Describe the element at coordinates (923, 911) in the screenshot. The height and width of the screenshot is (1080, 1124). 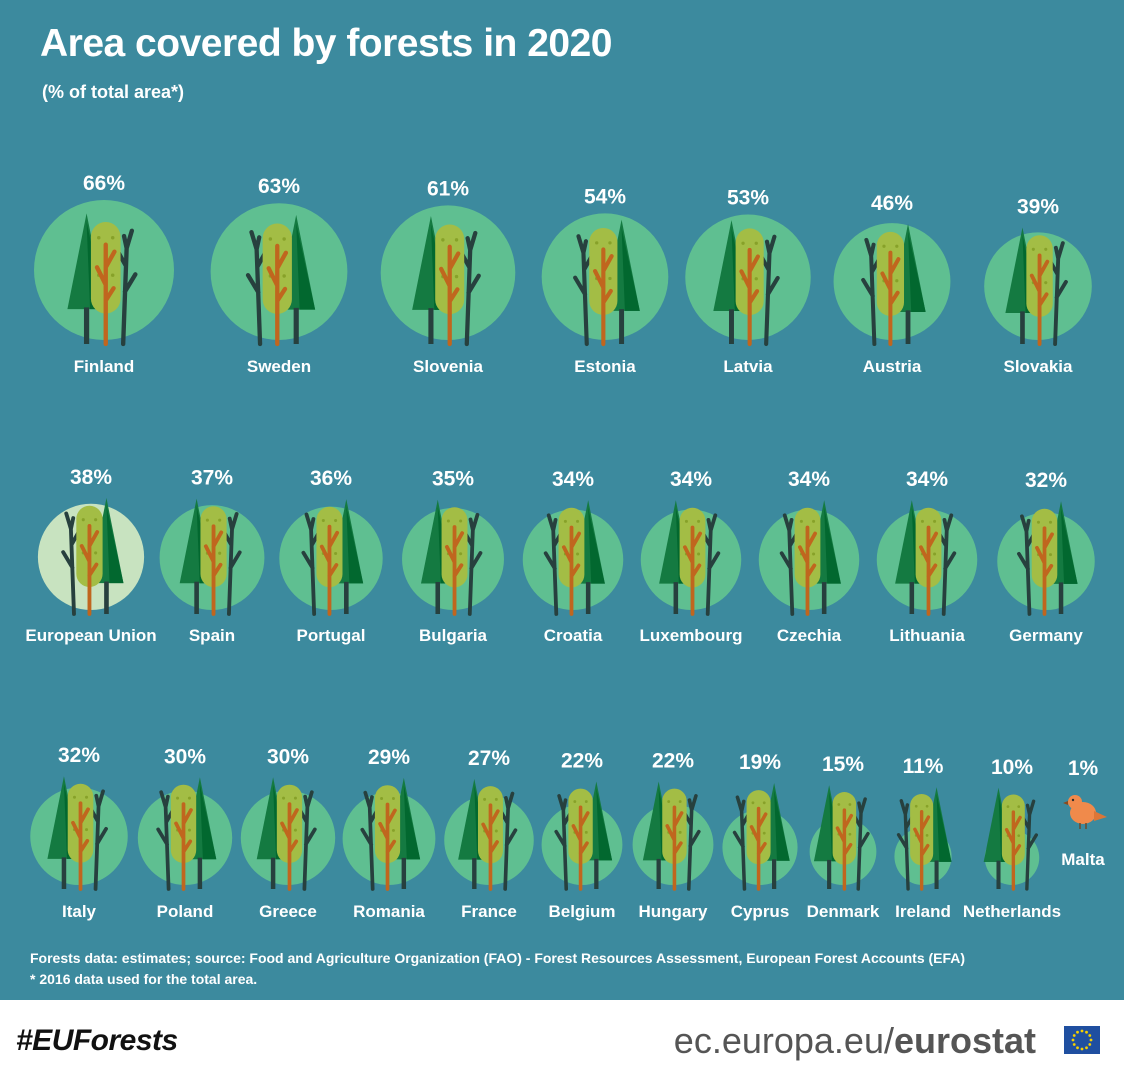
I see `country-label: Ireland` at that location.